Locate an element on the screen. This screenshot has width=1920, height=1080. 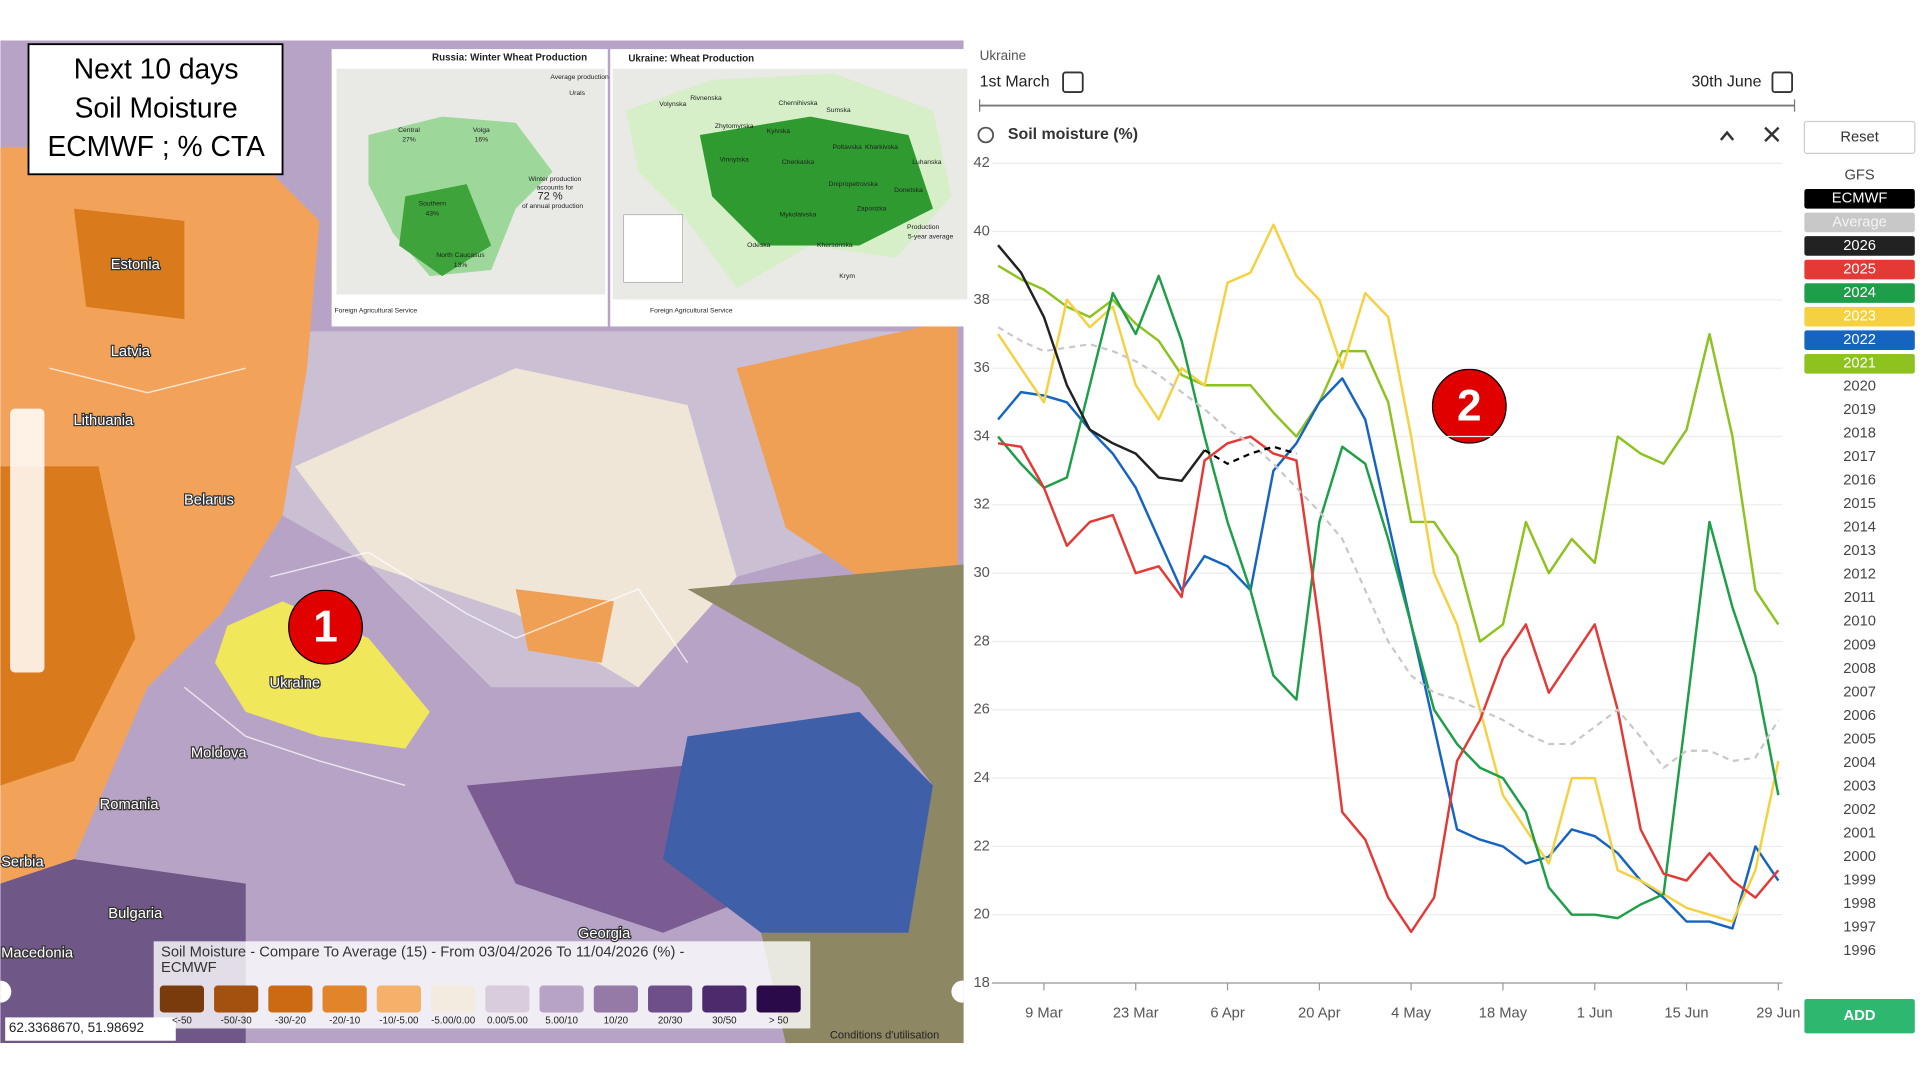
reset-button is located at coordinates (1859, 137).